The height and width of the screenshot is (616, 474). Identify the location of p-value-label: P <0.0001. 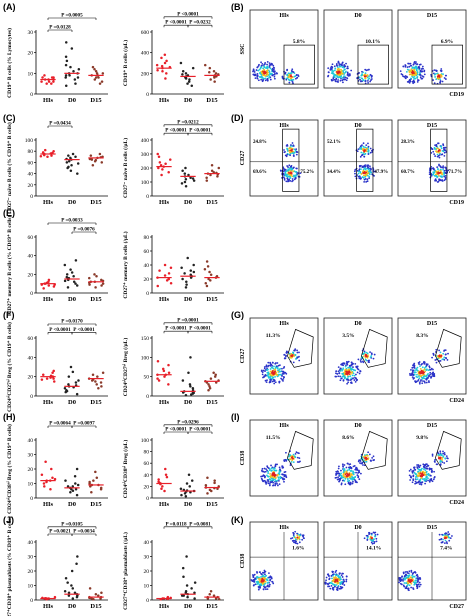
(188, 14).